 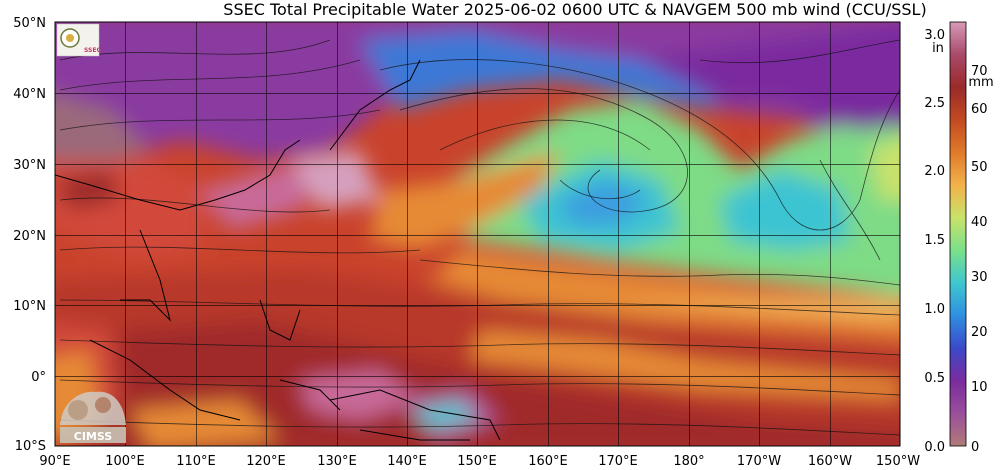 I want to click on inch-tick-1-5: 1.5, so click(x=934, y=240).